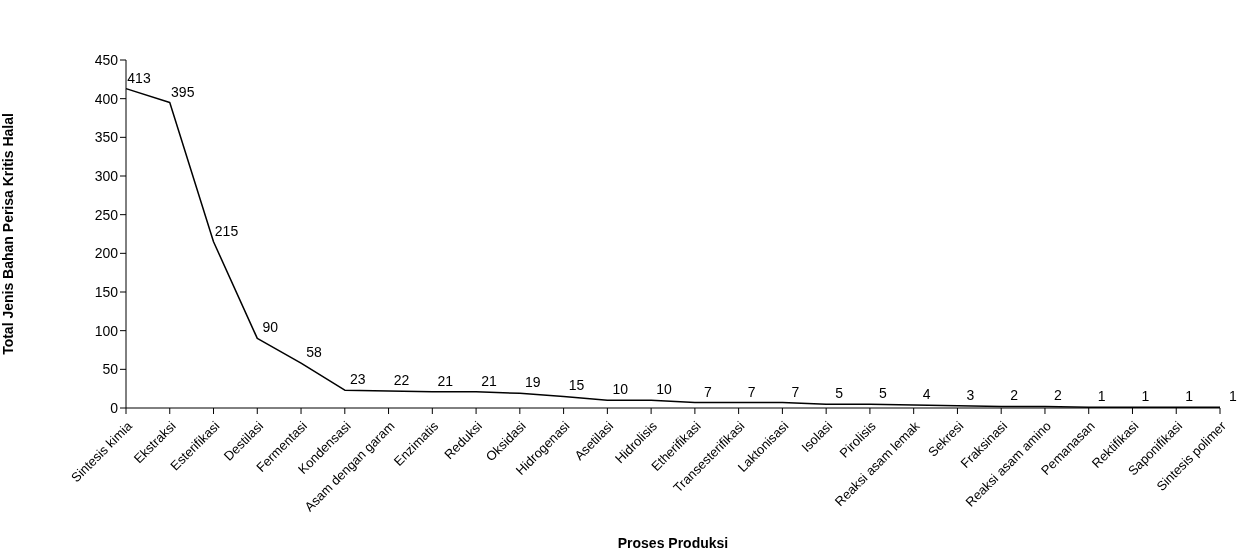  Describe the element at coordinates (926, 393) in the screenshot. I see `data-label: 4` at that location.